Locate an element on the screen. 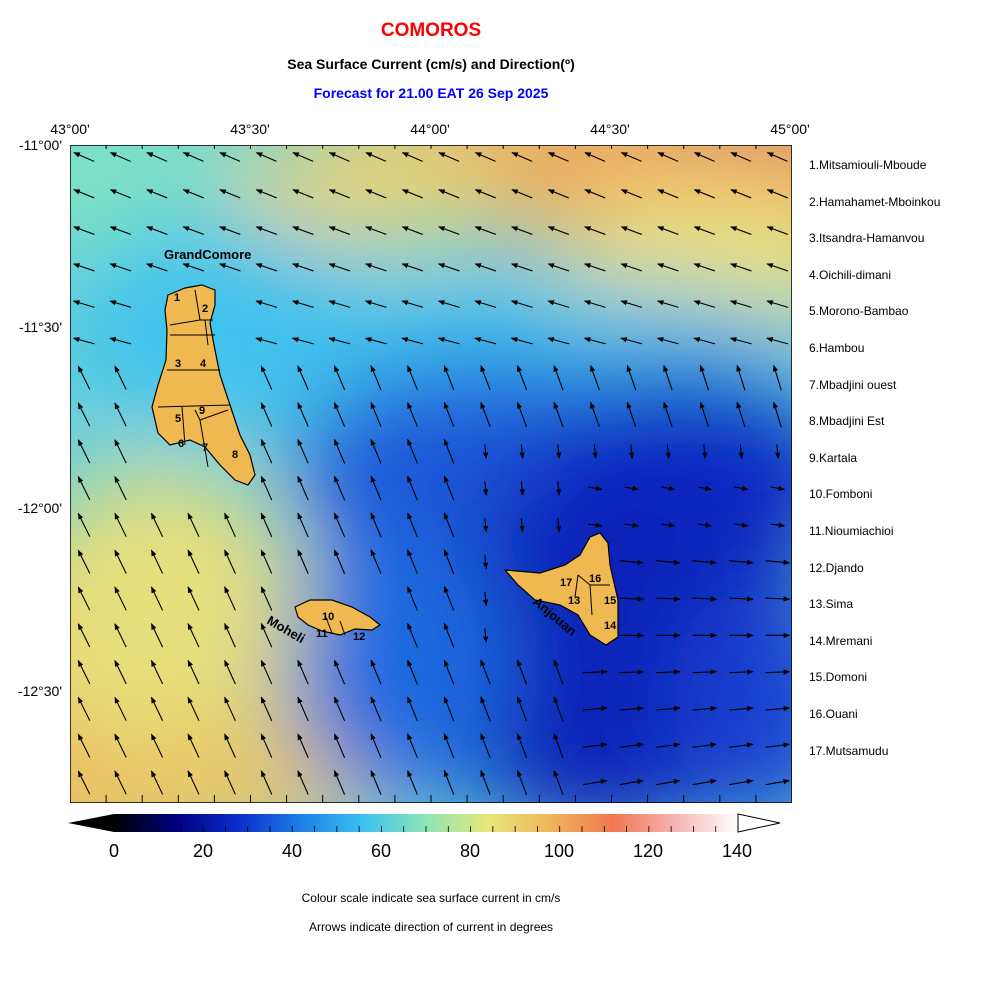 The width and height of the screenshot is (1000, 1000). map-title: COMOROS is located at coordinates (431, 30).